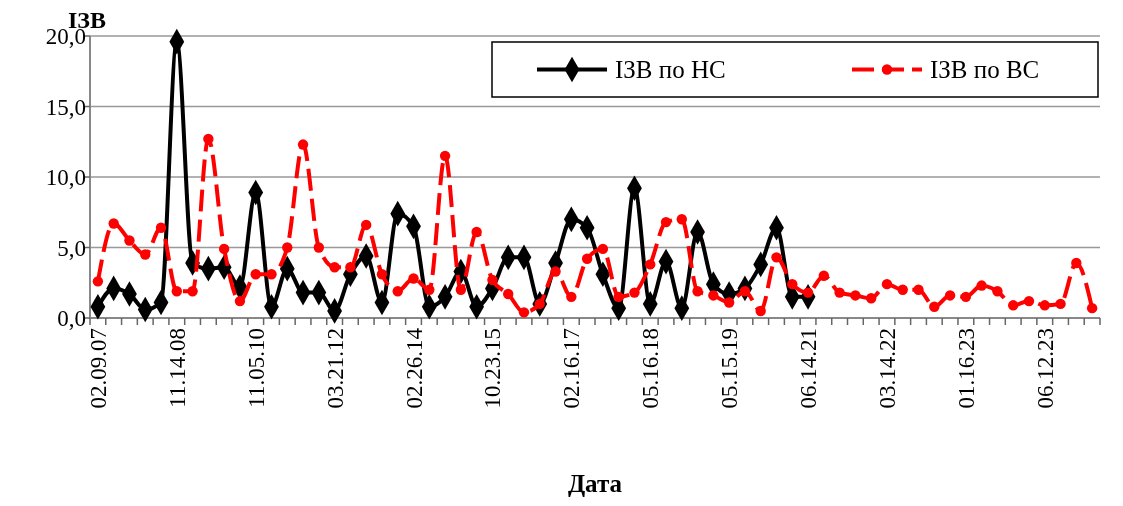 This screenshot has height=506, width=1123. What do you see at coordinates (71, 248) in the screenshot?
I see `y-tick-label: 5,0` at bounding box center [71, 248].